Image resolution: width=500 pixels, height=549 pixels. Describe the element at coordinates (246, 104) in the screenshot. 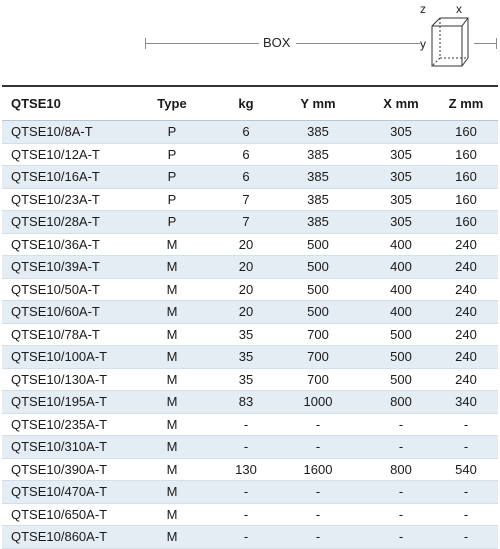

I see `column-header-kg: kg` at that location.